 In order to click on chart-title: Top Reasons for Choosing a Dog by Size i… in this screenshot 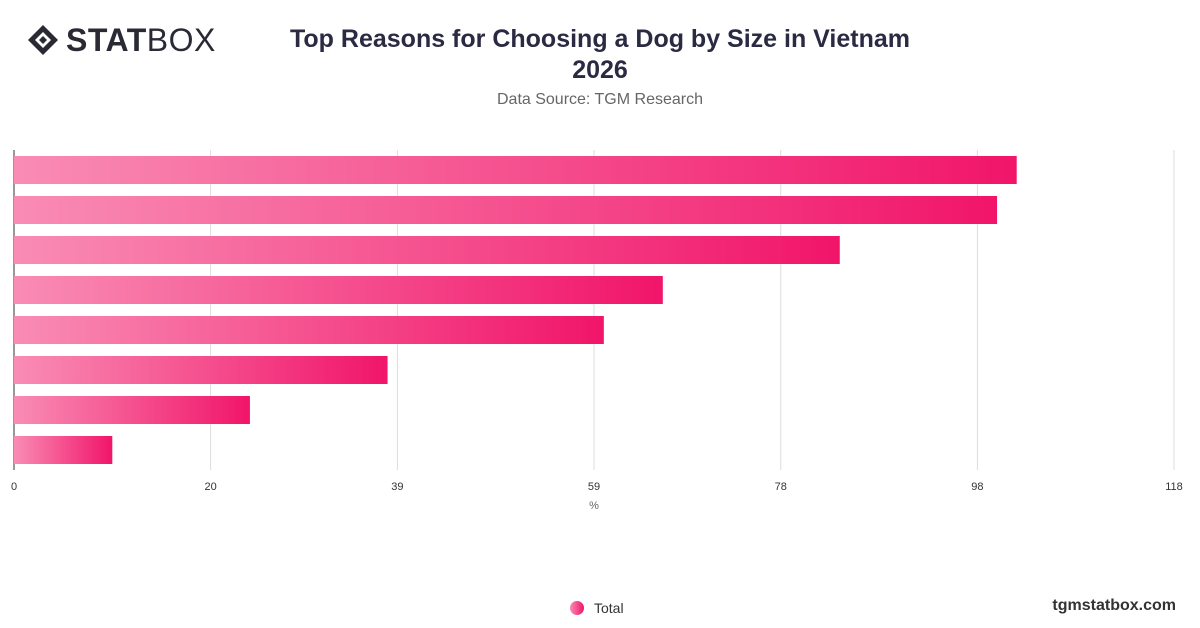, I will do `click(600, 55)`.